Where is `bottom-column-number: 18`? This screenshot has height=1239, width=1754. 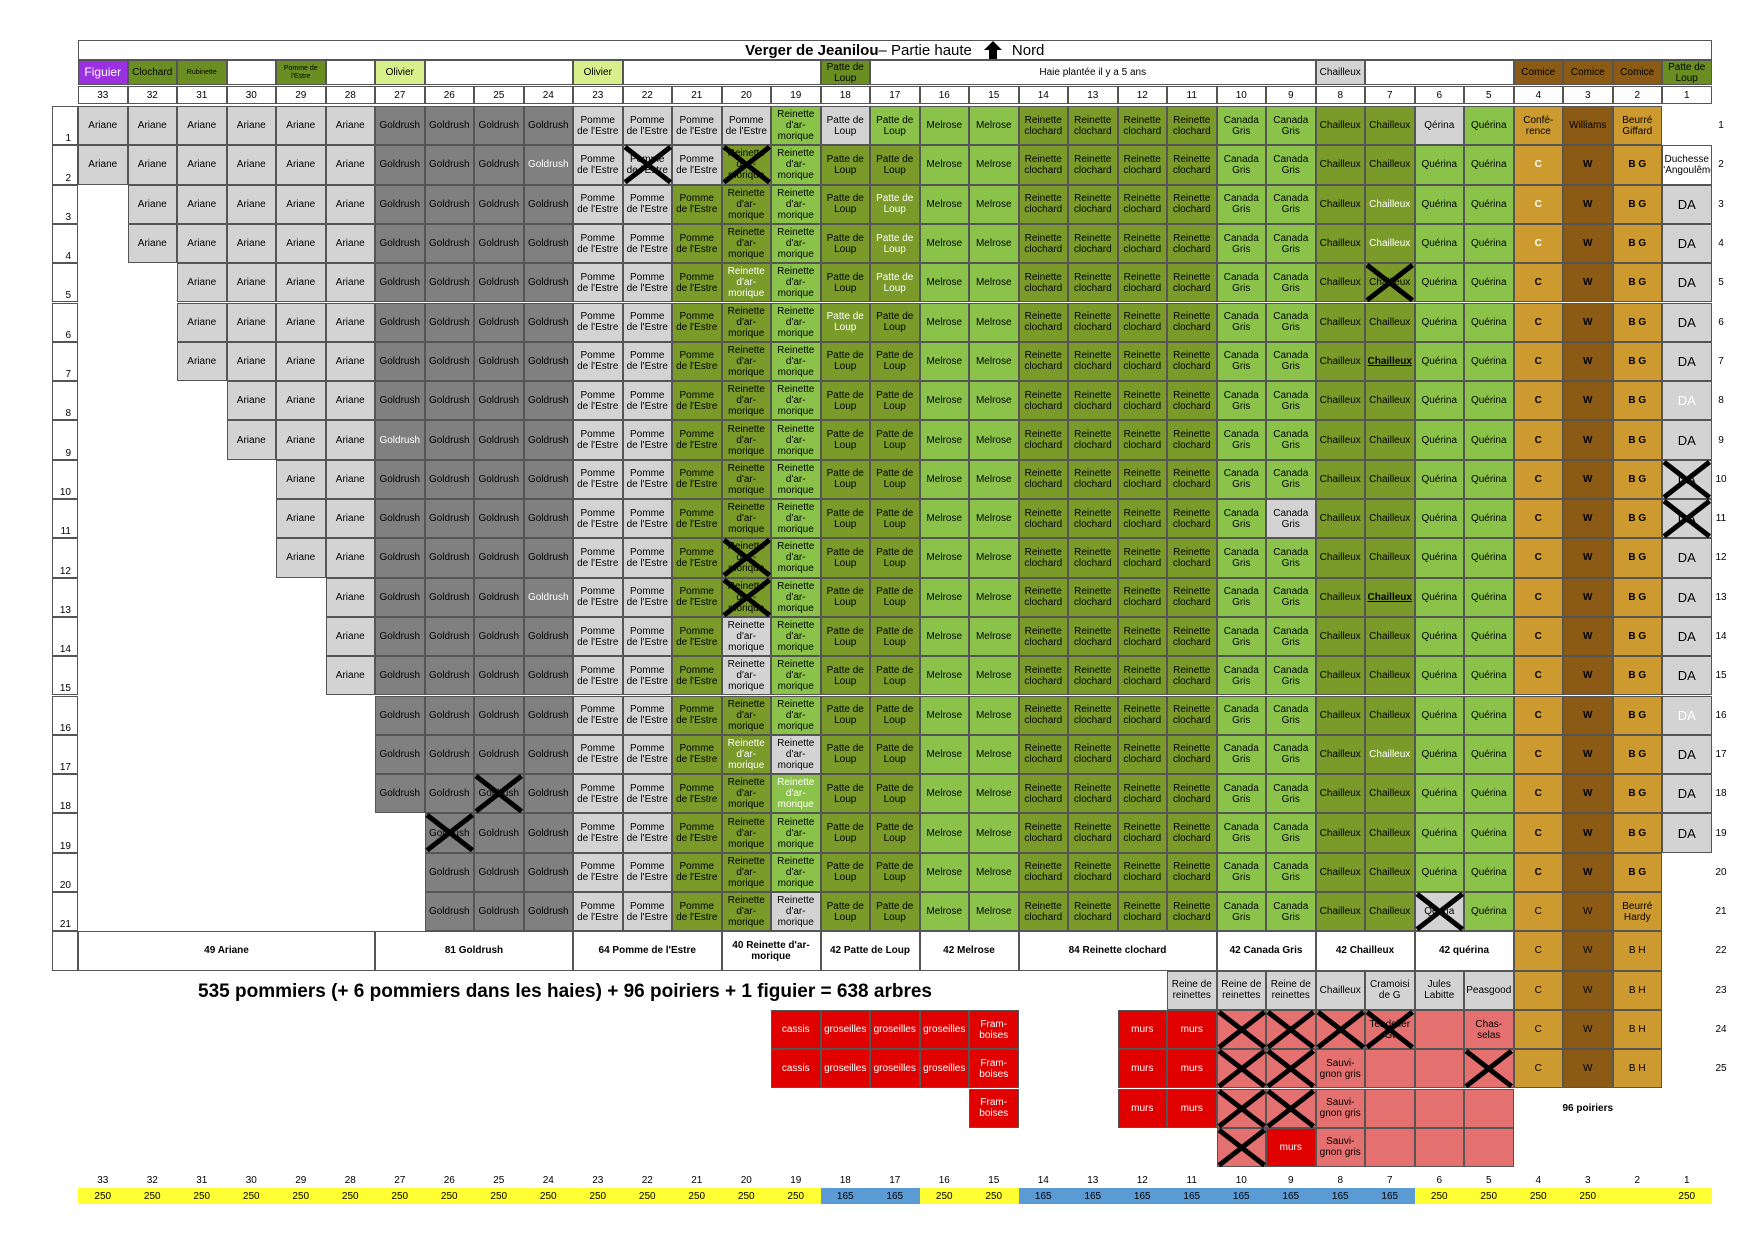 bottom-column-number: 18 is located at coordinates (845, 1180).